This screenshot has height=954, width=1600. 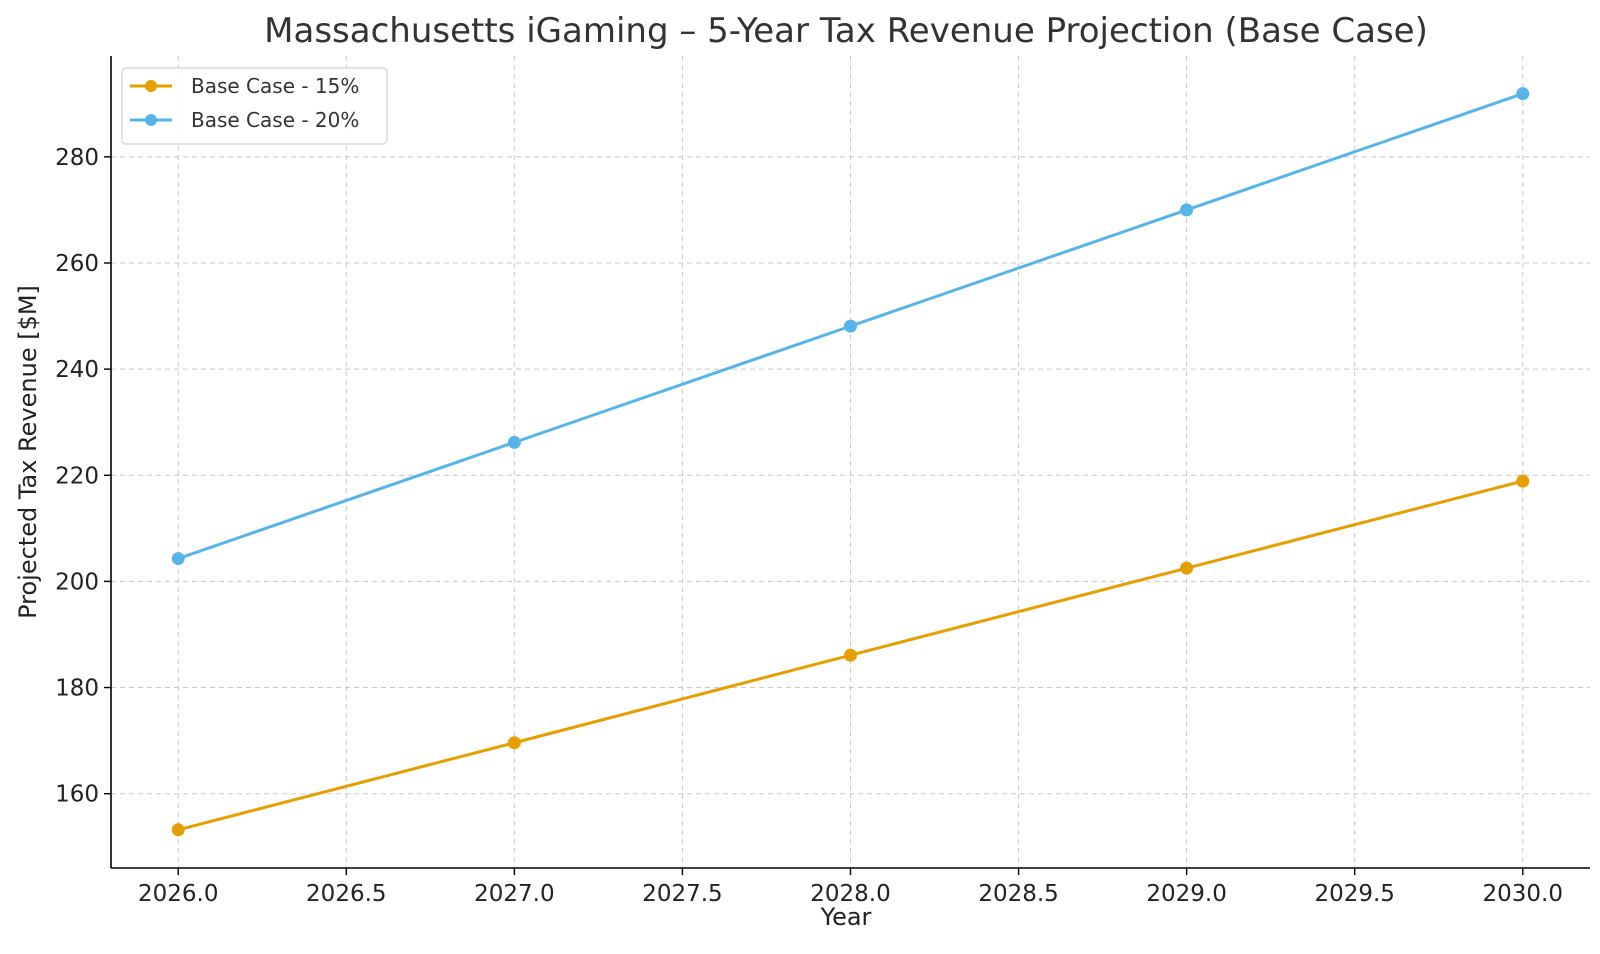 What do you see at coordinates (1186, 894) in the screenshot?
I see `x-tick-label: 2029.0` at bounding box center [1186, 894].